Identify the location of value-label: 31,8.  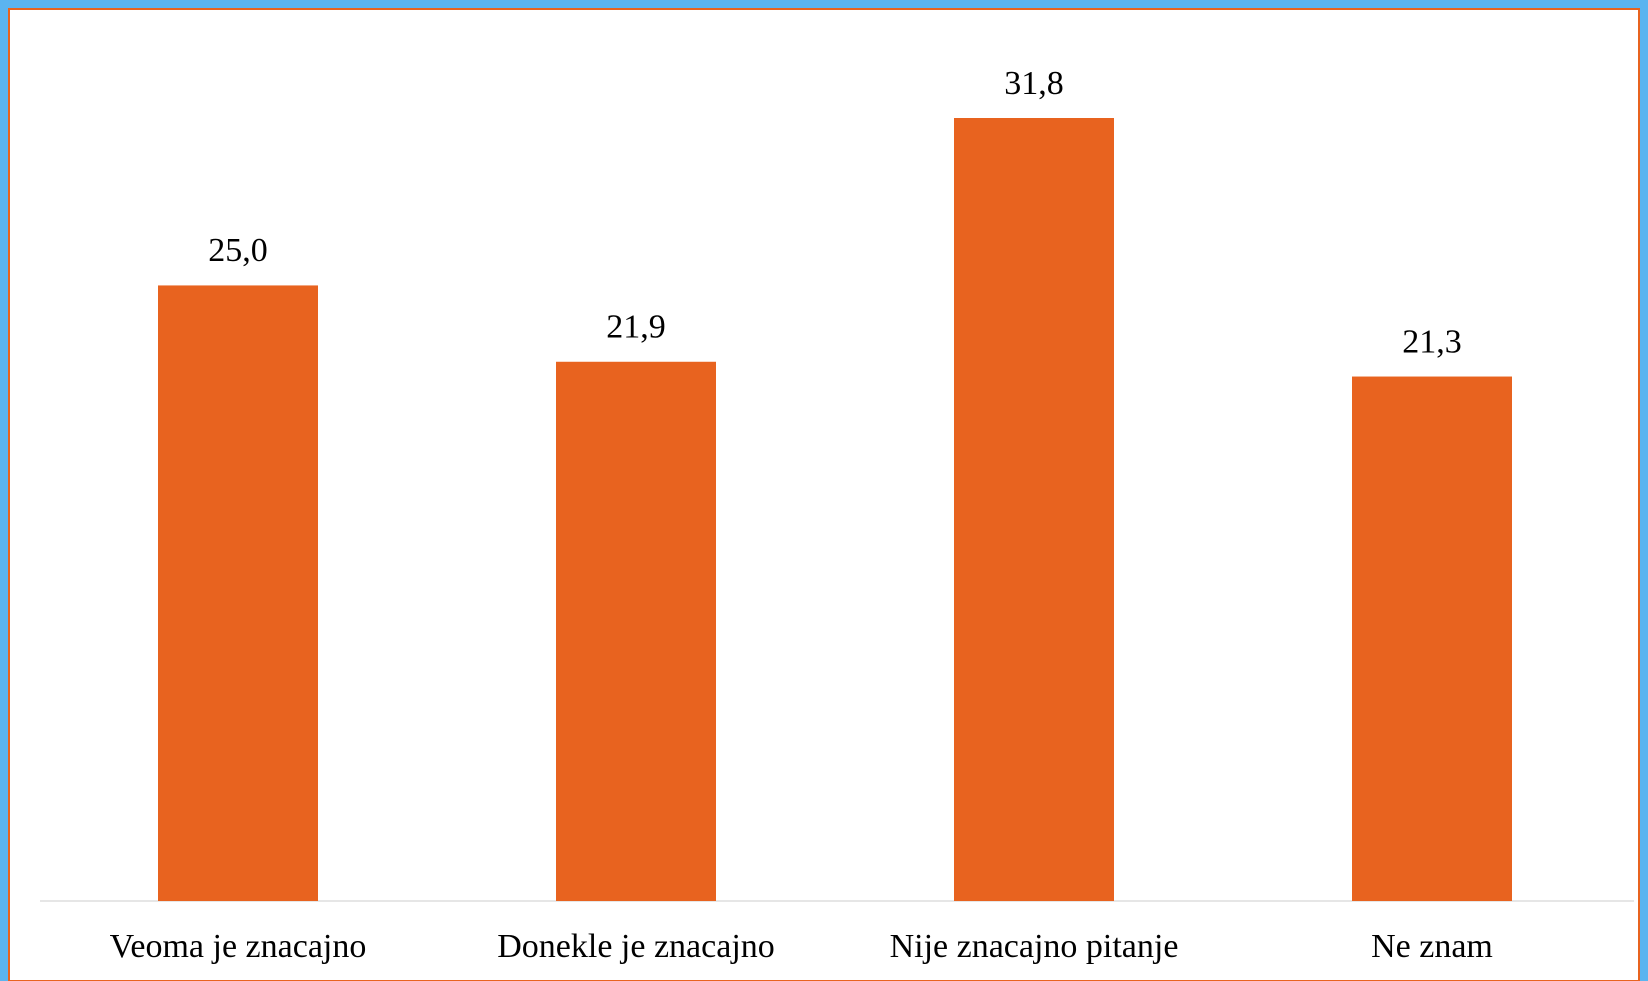
(1034, 83).